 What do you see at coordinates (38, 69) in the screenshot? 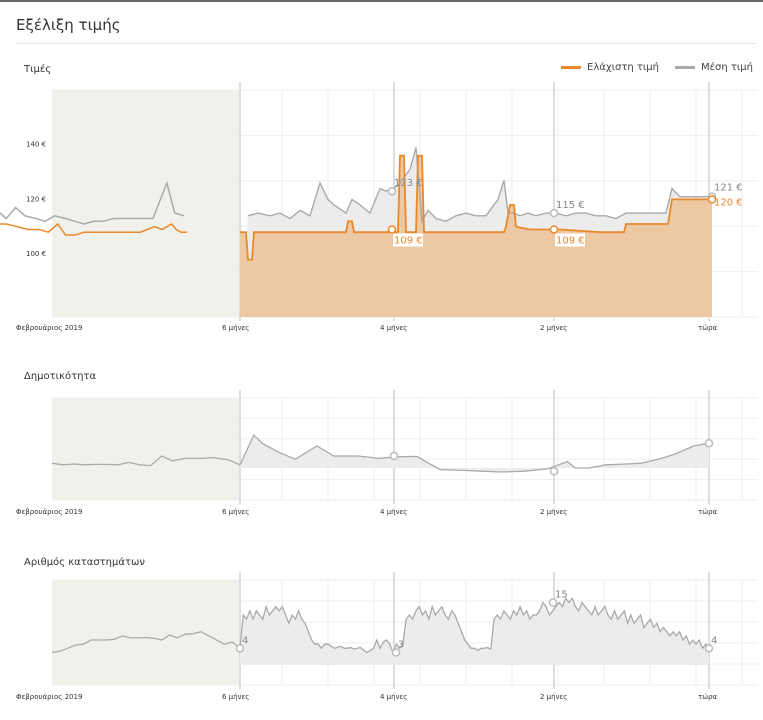
I see `prices-title: Τιμές` at bounding box center [38, 69].